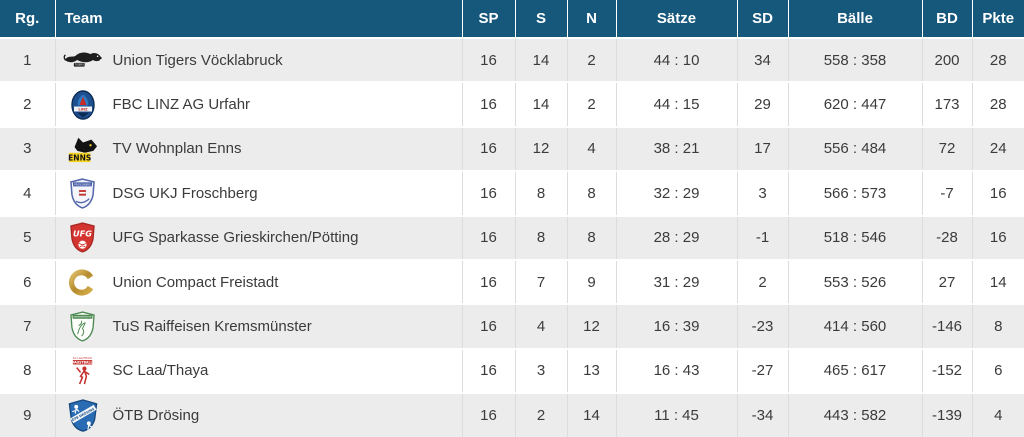  What do you see at coordinates (997, 148) in the screenshot?
I see `points-cell: 24` at bounding box center [997, 148].